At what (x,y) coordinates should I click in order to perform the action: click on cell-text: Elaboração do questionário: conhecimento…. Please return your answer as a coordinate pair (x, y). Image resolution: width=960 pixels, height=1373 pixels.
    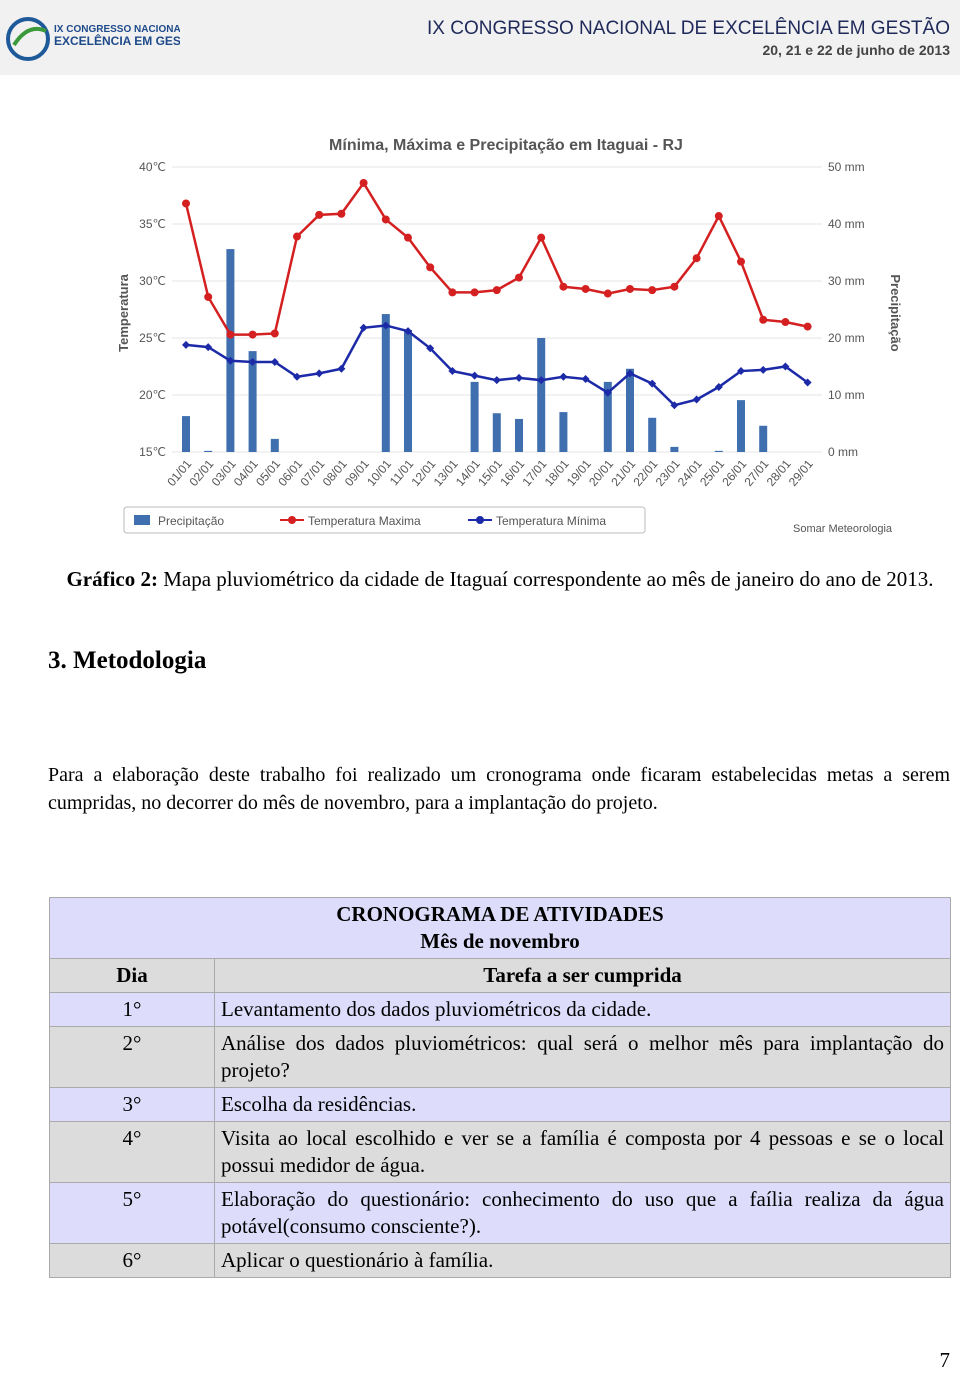
    Looking at the image, I should click on (582, 1212).